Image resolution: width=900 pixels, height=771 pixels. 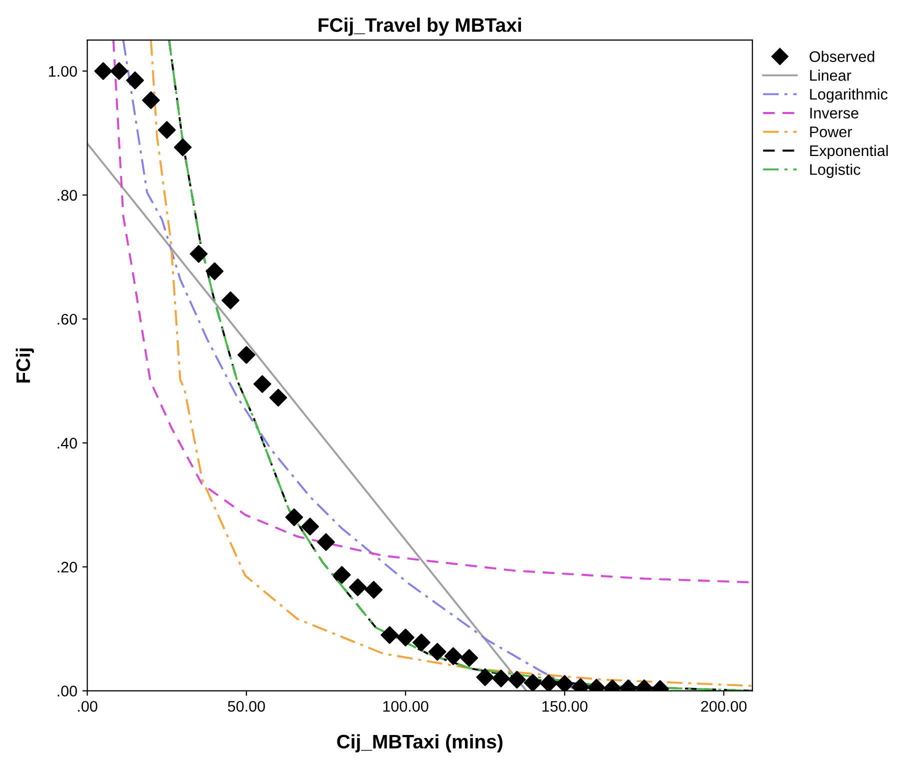 I want to click on y-tick-label: 1.00, so click(x=63, y=71).